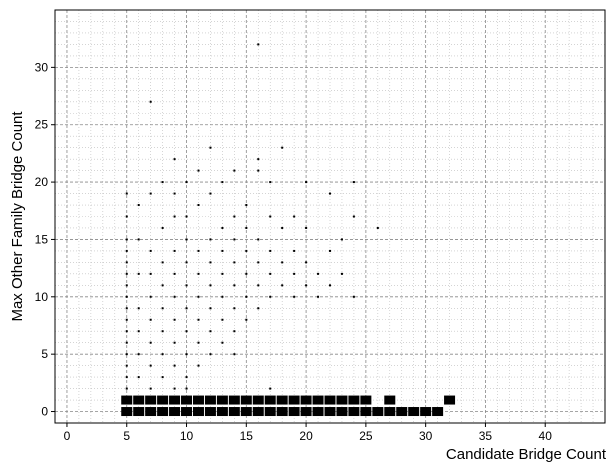  Describe the element at coordinates (187, 436) in the screenshot. I see `x-tick-label: 10` at that location.